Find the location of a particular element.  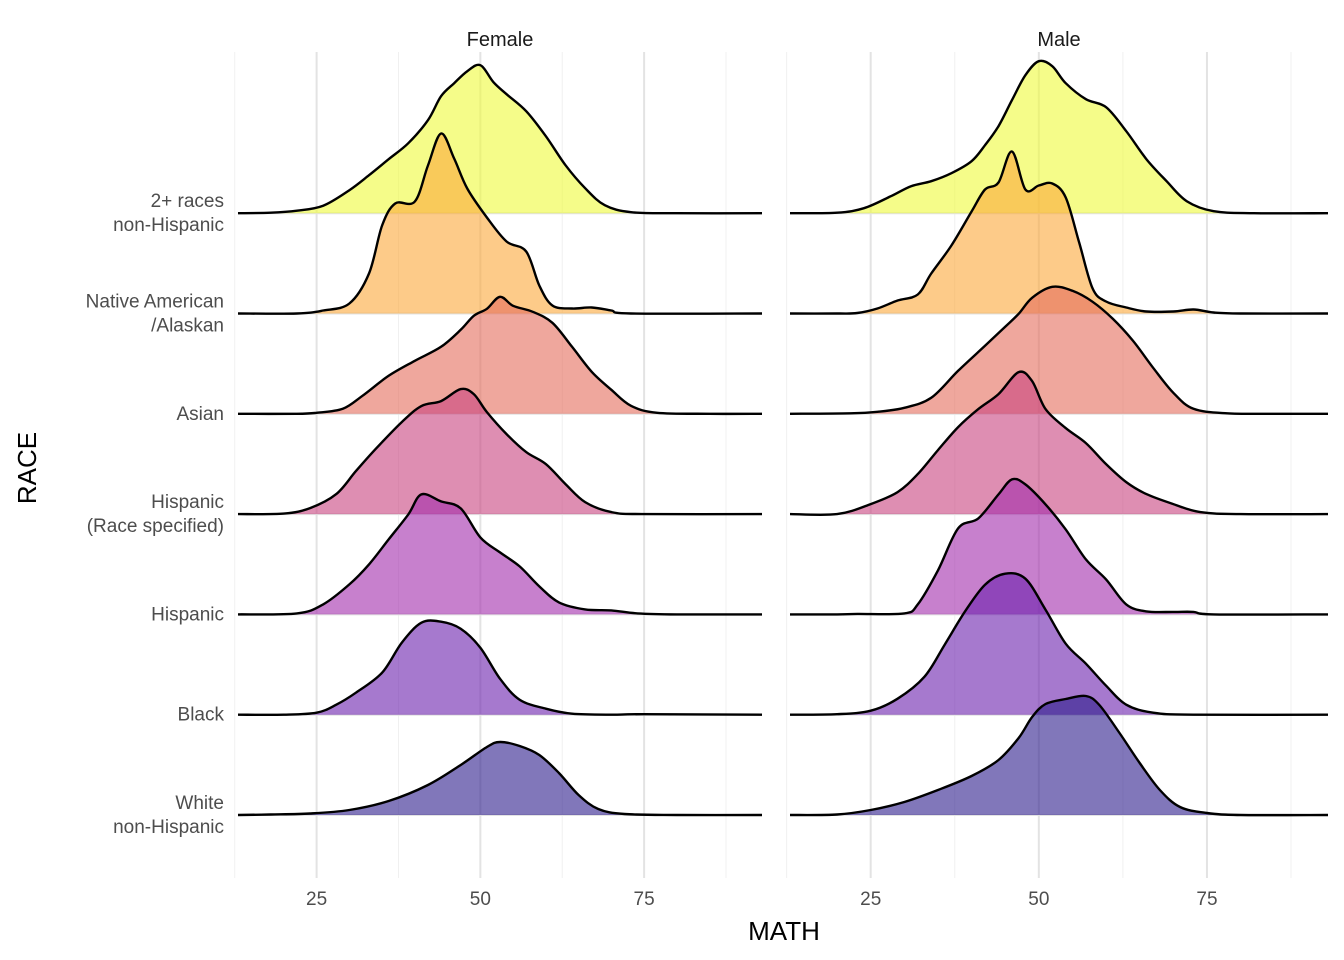

facet-label-male: Male is located at coordinates (1058, 40).